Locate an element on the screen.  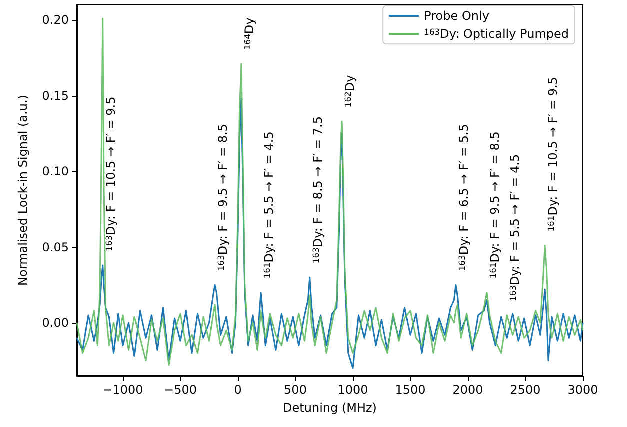
y-tick-label: 0.15 is located at coordinates (55, 95).